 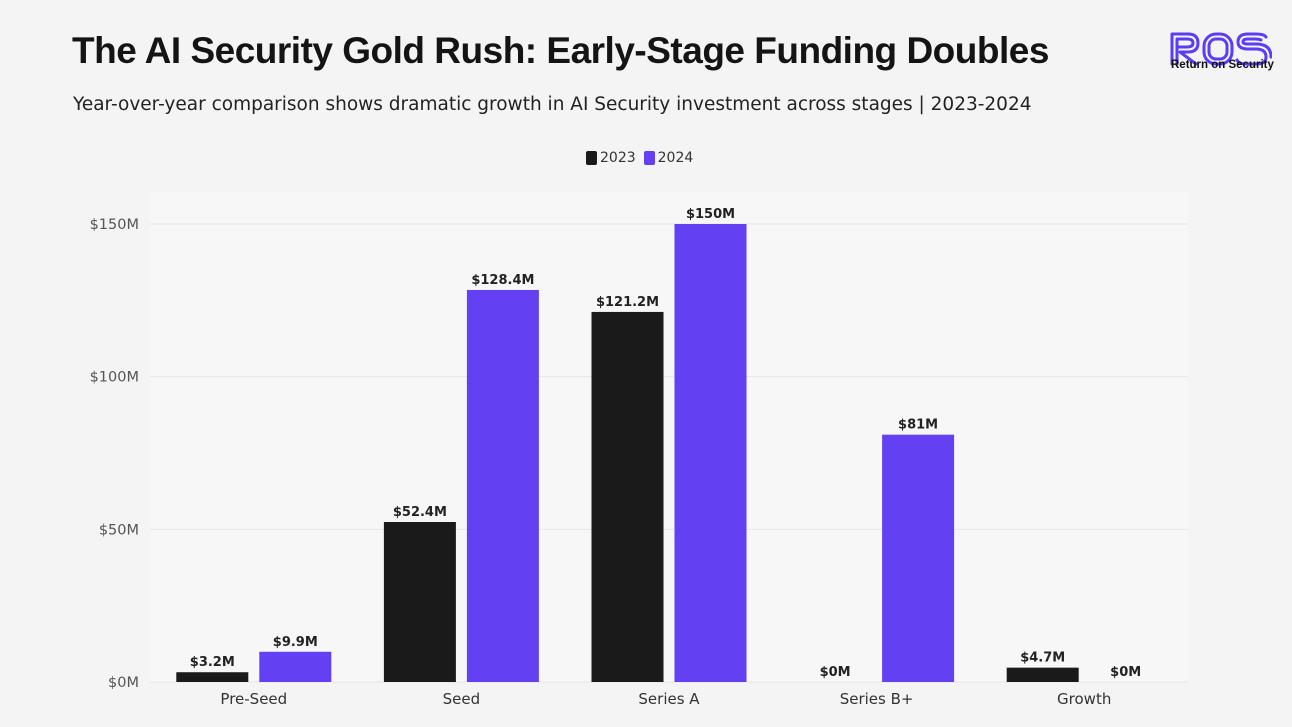 What do you see at coordinates (627, 496) in the screenshot?
I see `bar-2023-series-a` at bounding box center [627, 496].